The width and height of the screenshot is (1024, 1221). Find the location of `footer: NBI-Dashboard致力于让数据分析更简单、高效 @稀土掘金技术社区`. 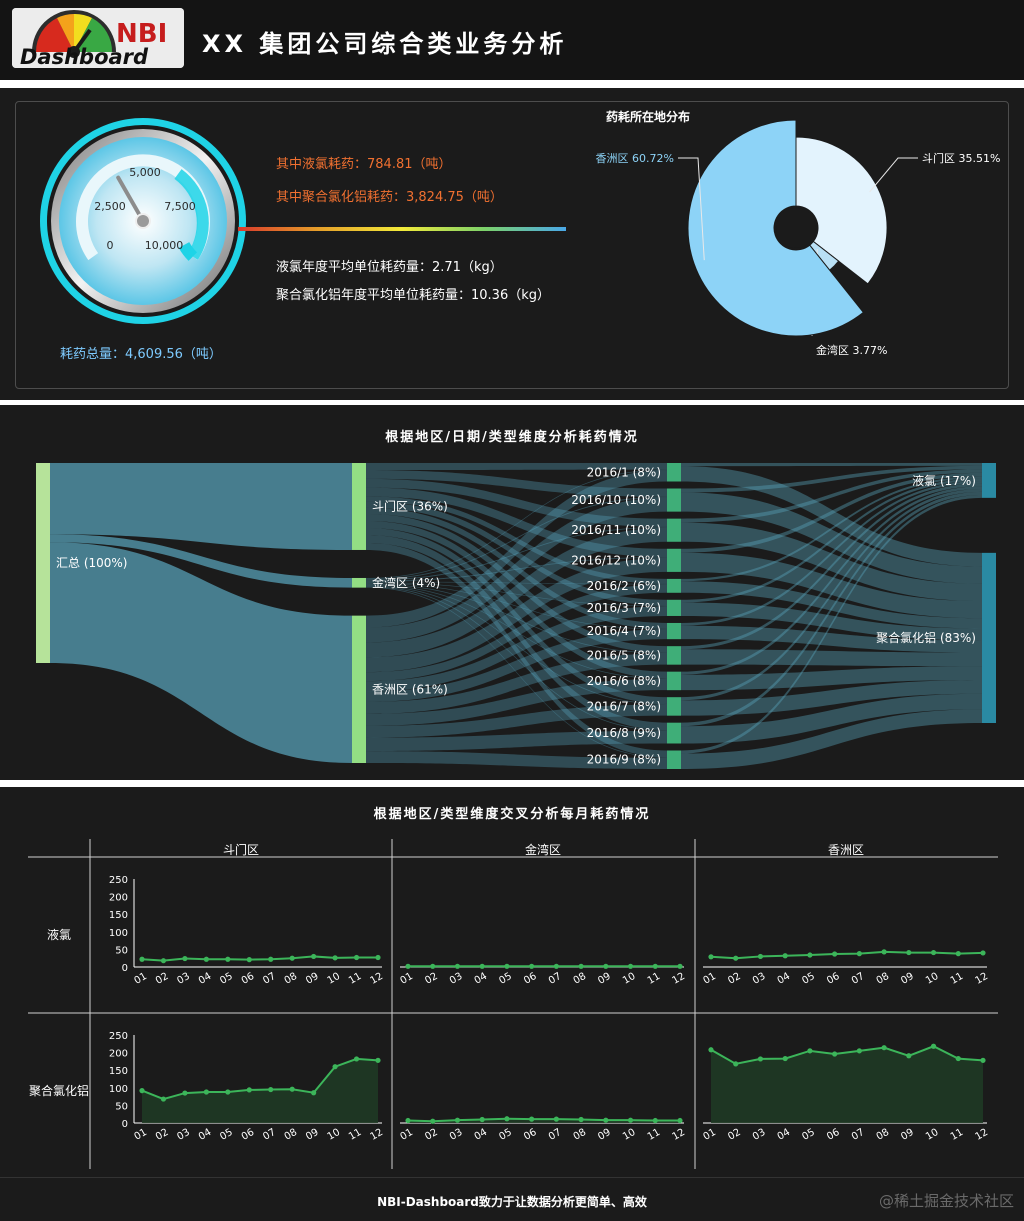

footer: NBI-Dashboard致力于让数据分析更简单、高效 @稀土掘金技术社区 is located at coordinates (512, 1199).